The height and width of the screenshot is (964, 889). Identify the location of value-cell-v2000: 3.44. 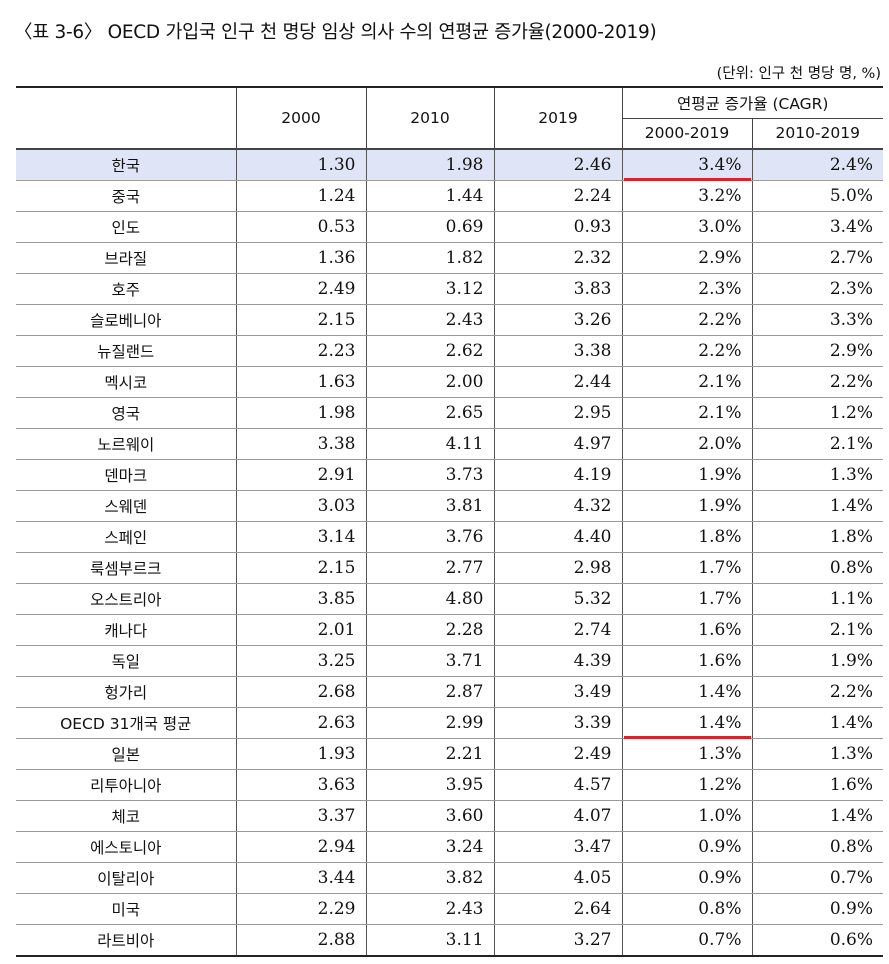
(300, 878).